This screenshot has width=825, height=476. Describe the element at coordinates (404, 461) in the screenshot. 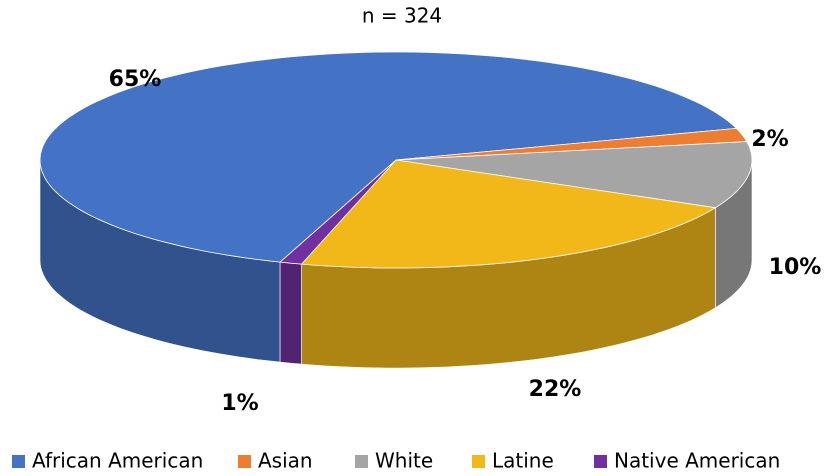

I see `legend-label: White` at that location.